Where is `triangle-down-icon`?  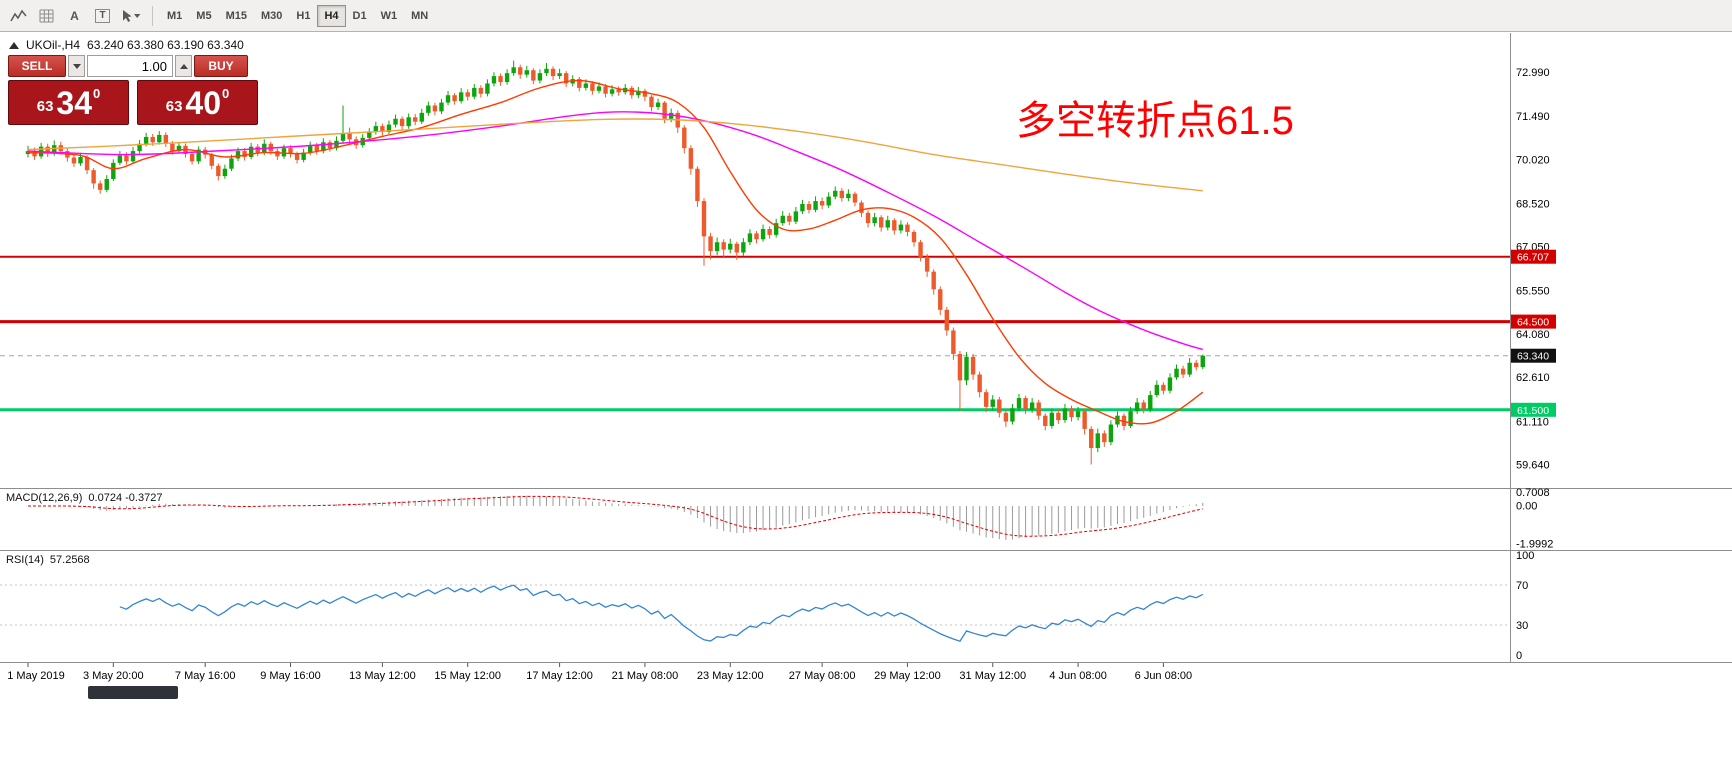
triangle-down-icon is located at coordinates (76, 66).